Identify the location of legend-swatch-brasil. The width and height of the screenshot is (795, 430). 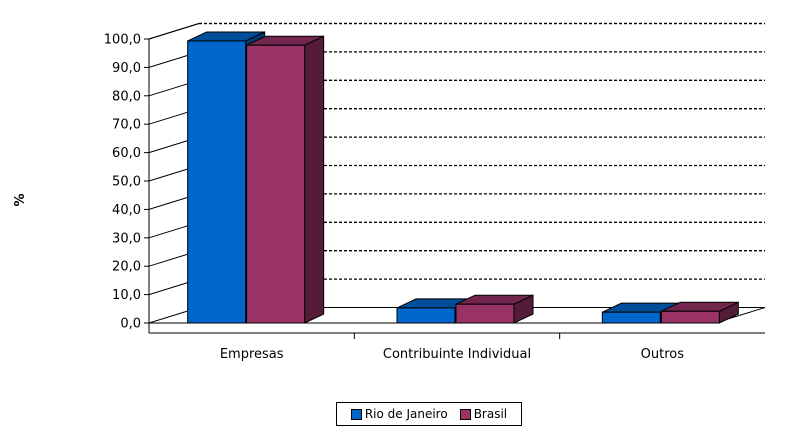
(465, 414).